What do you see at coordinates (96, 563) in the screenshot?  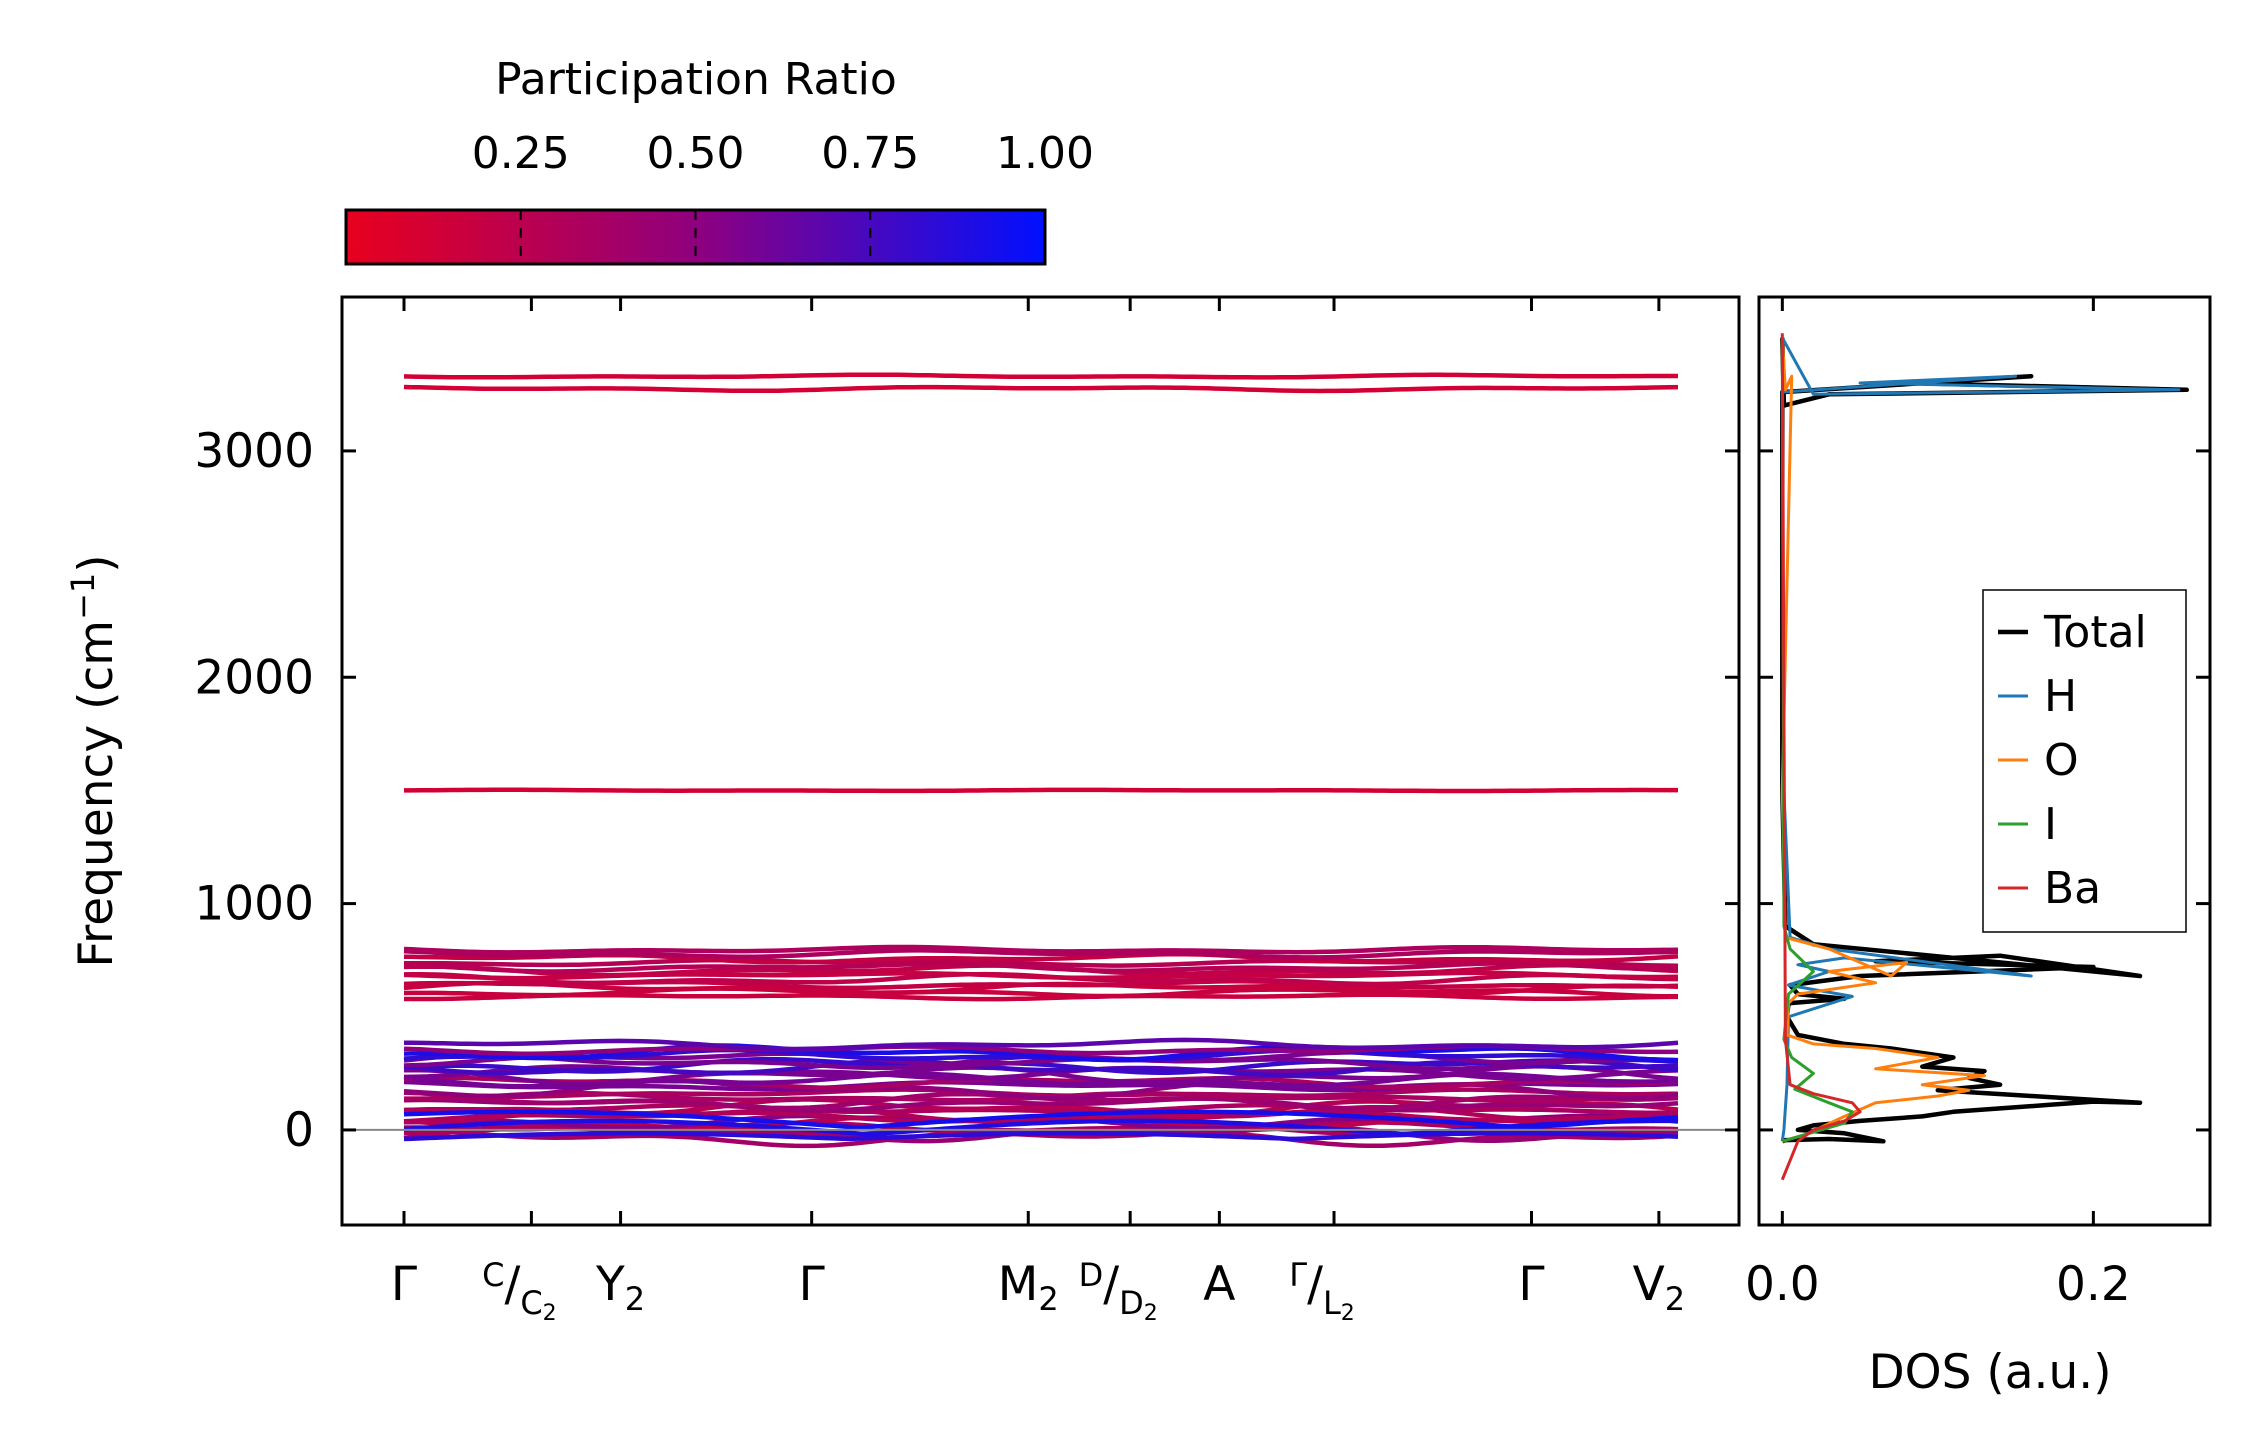 I see `y-axis-label-close: )` at bounding box center [96, 563].